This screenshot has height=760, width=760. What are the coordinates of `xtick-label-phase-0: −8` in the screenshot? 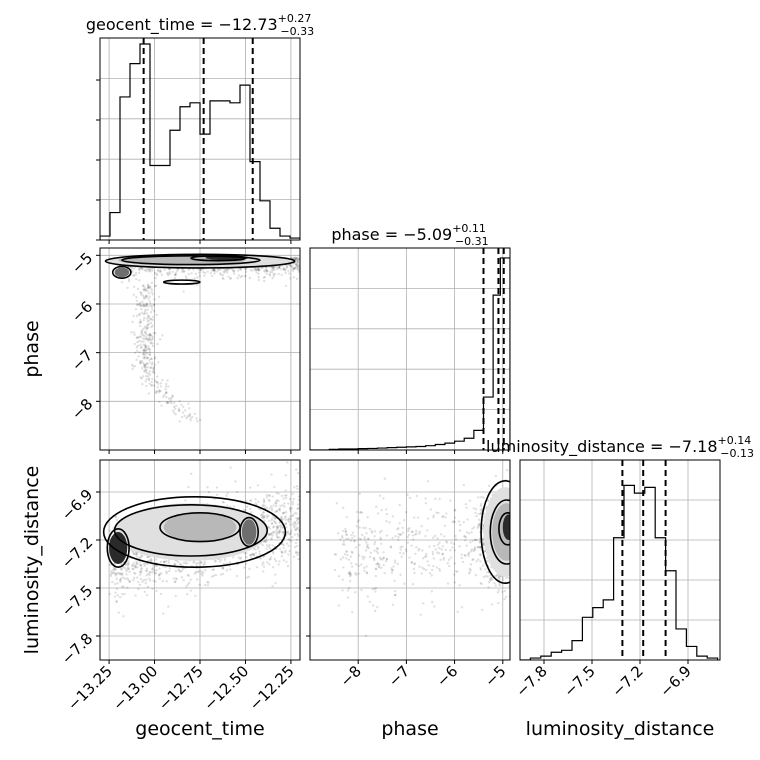 It's located at (351, 676).